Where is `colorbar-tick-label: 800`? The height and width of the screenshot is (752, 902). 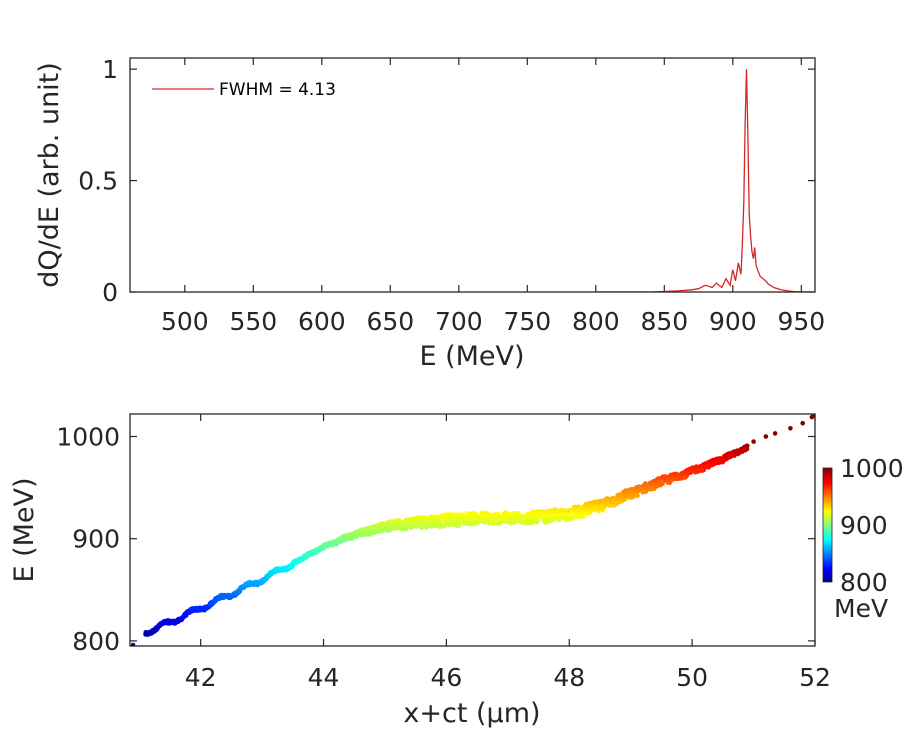 colorbar-tick-label: 800 is located at coordinates (864, 582).